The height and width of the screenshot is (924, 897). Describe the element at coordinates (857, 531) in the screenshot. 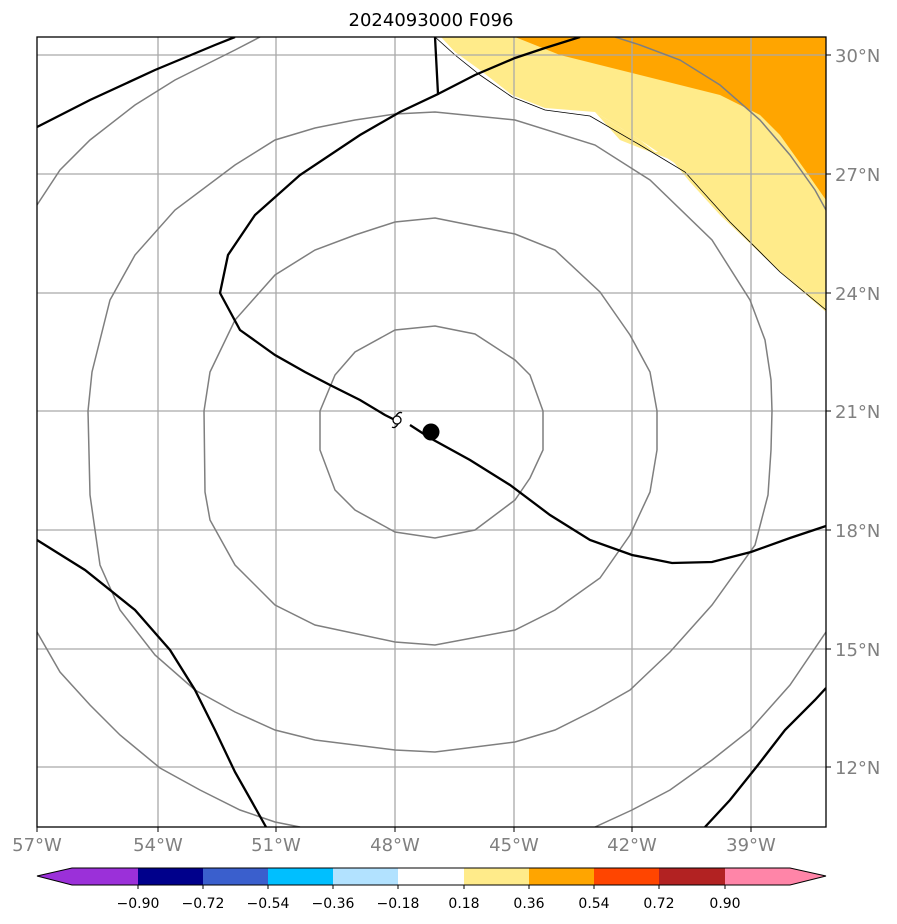

I see `lat-label: 18°N` at that location.